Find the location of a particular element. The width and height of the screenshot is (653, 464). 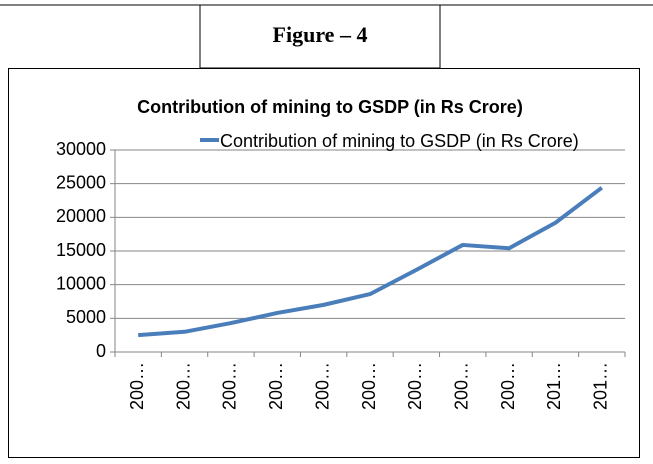

y-tick-label: 15000 is located at coordinates (81, 250).